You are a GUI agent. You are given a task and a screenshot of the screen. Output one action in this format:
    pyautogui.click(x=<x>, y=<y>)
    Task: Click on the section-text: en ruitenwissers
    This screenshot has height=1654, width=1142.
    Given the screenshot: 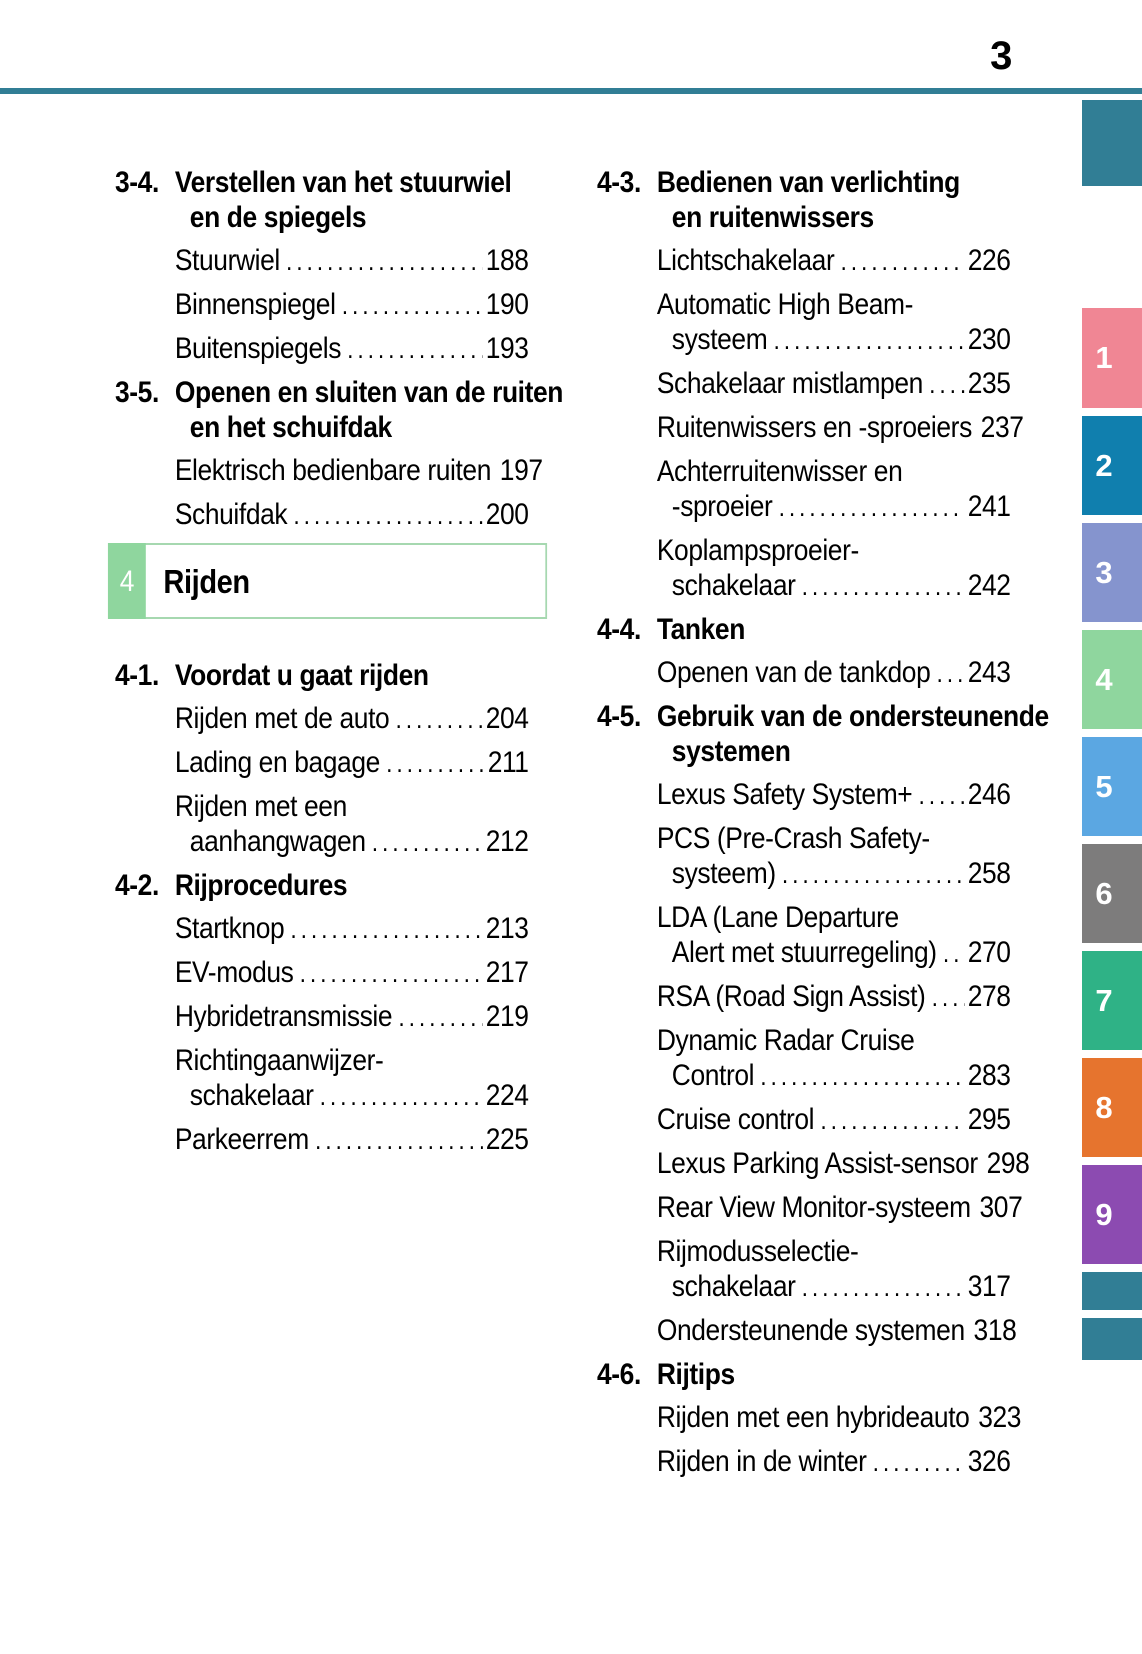 What is the action you would take?
    pyautogui.click(x=772, y=217)
    